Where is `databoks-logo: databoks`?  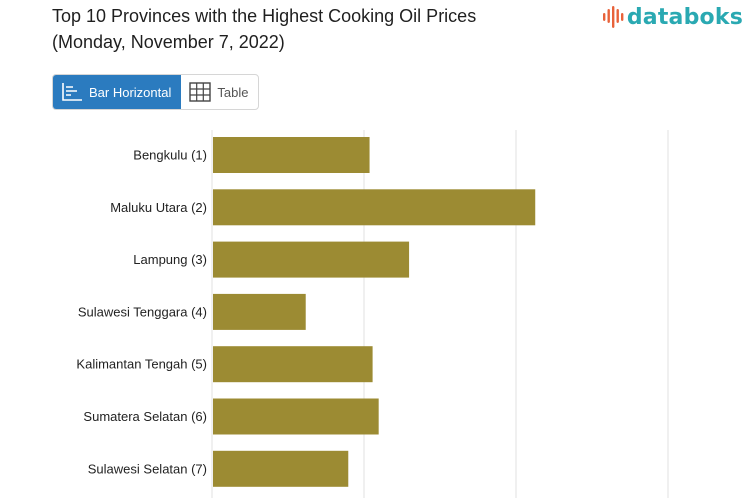
databoks-logo: databoks is located at coordinates (672, 17).